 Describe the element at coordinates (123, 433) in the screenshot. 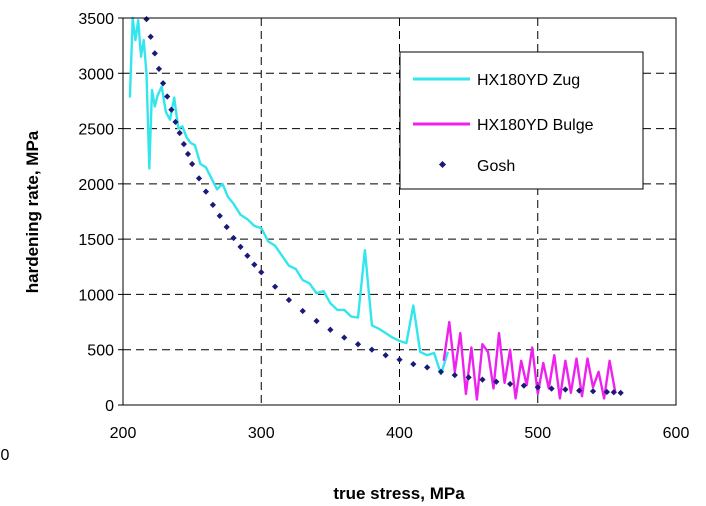

I see `x-tick-label: 200` at that location.